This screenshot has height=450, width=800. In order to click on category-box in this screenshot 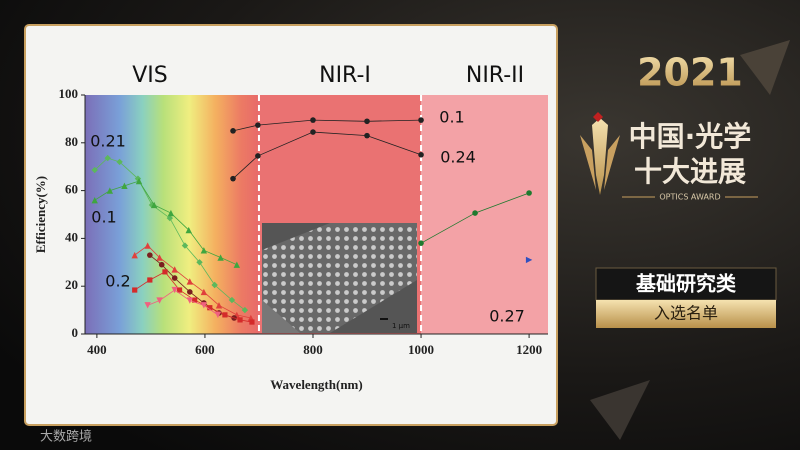, I will do `click(686, 284)`.